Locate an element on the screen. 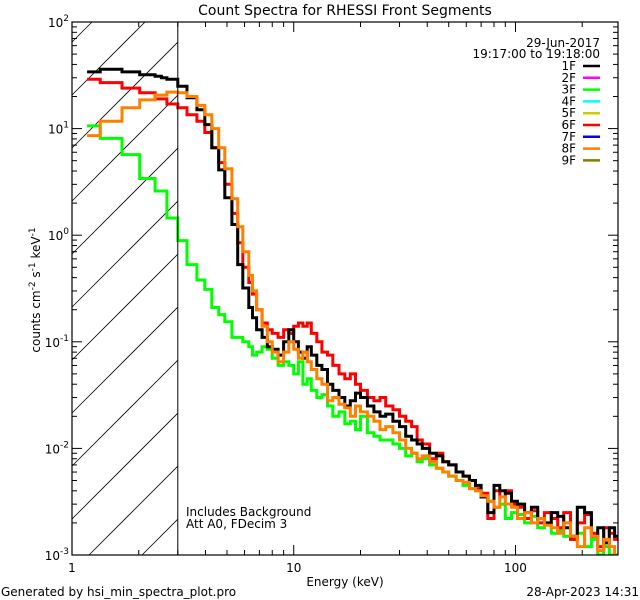 The image size is (640, 600). legend-label-6F: 6F is located at coordinates (568, 125).